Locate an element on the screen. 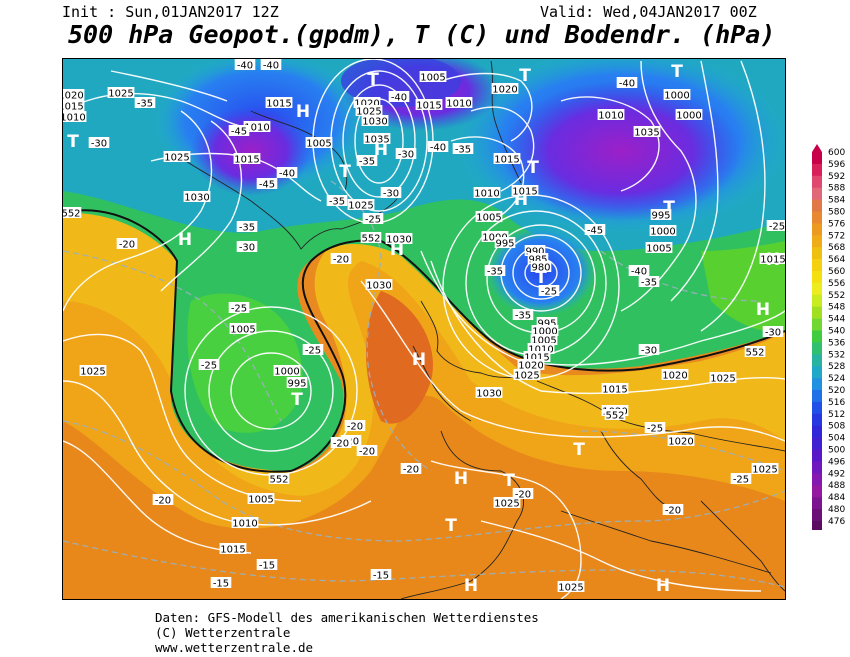 This screenshot has height=657, width=850. legend-tick-label: 600 is located at coordinates (836, 153).